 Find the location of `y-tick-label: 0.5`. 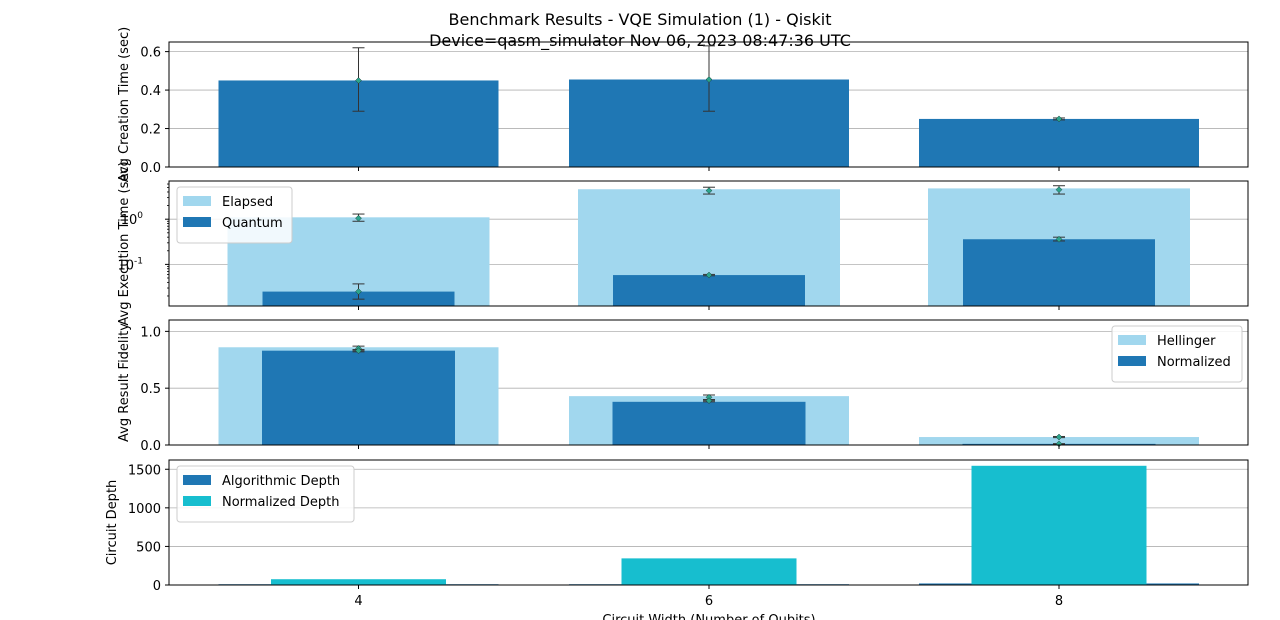

y-tick-label: 0.5 is located at coordinates (150, 389).